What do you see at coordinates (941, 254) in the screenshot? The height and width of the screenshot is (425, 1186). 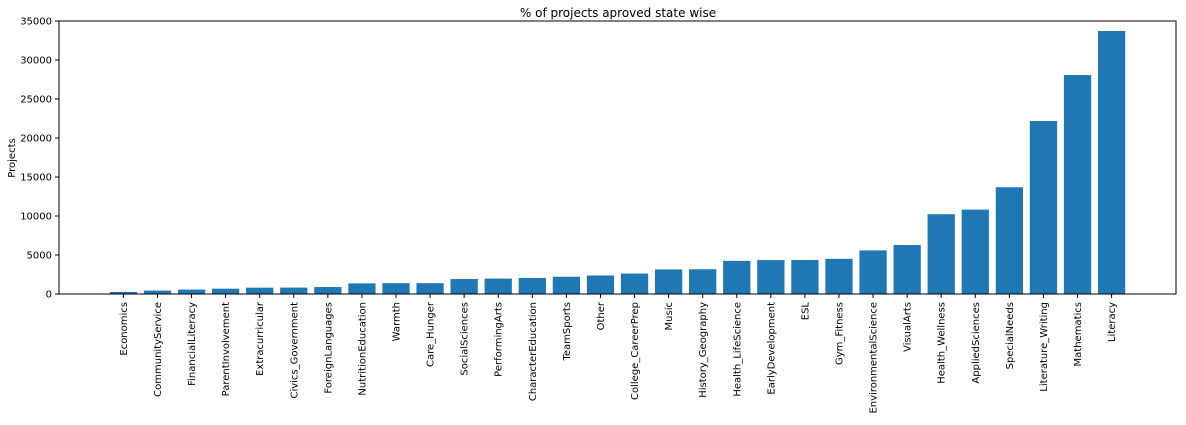 I see `bar-health-wellness` at bounding box center [941, 254].